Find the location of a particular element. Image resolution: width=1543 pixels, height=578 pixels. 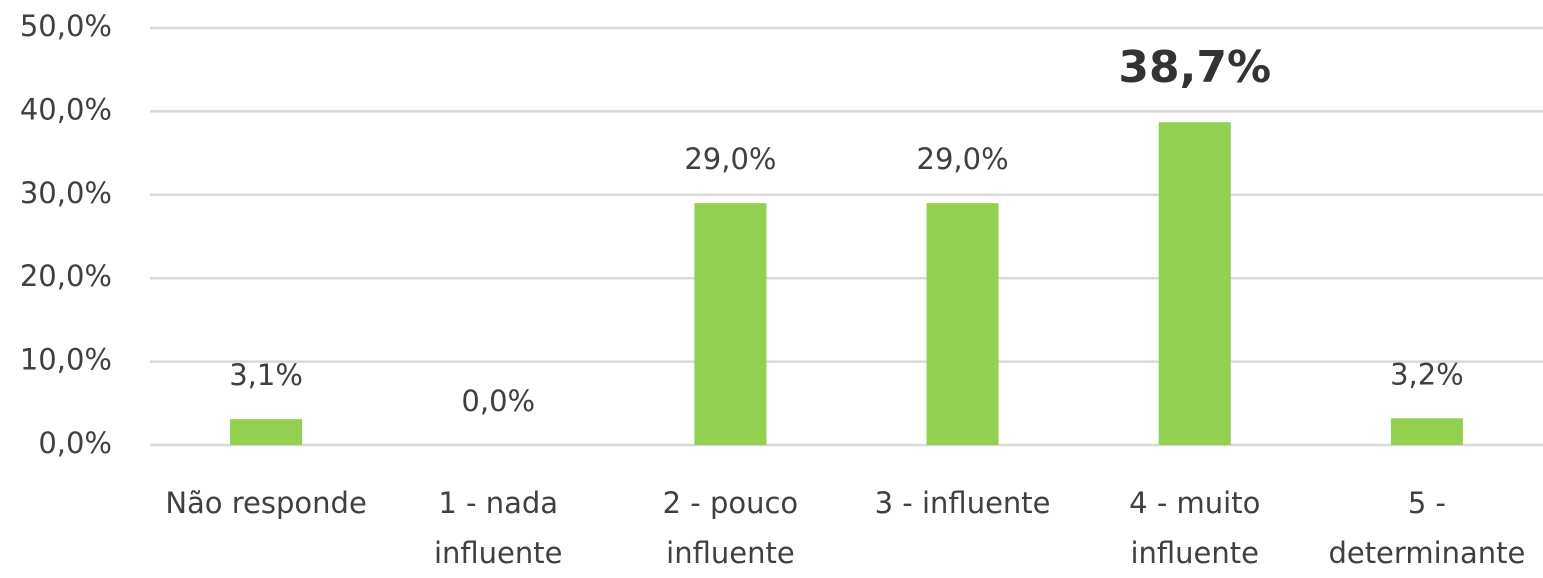

value-label: 0,0% is located at coordinates (498, 401).